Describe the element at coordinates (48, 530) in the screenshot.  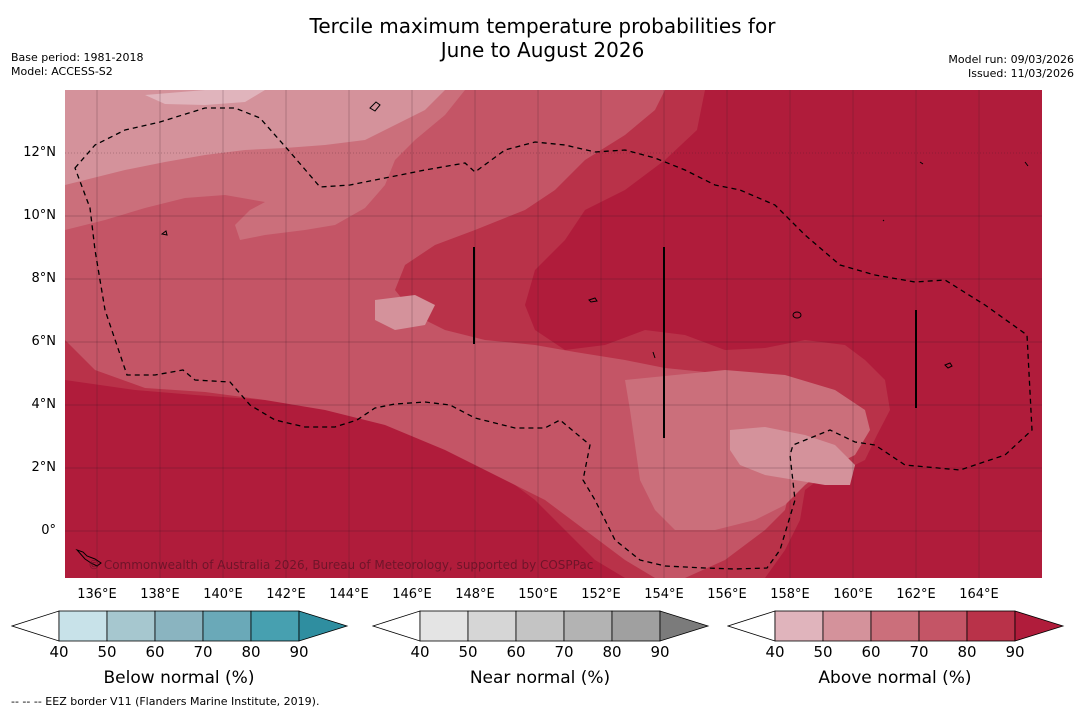
I see `lat-label: 0°` at that location.